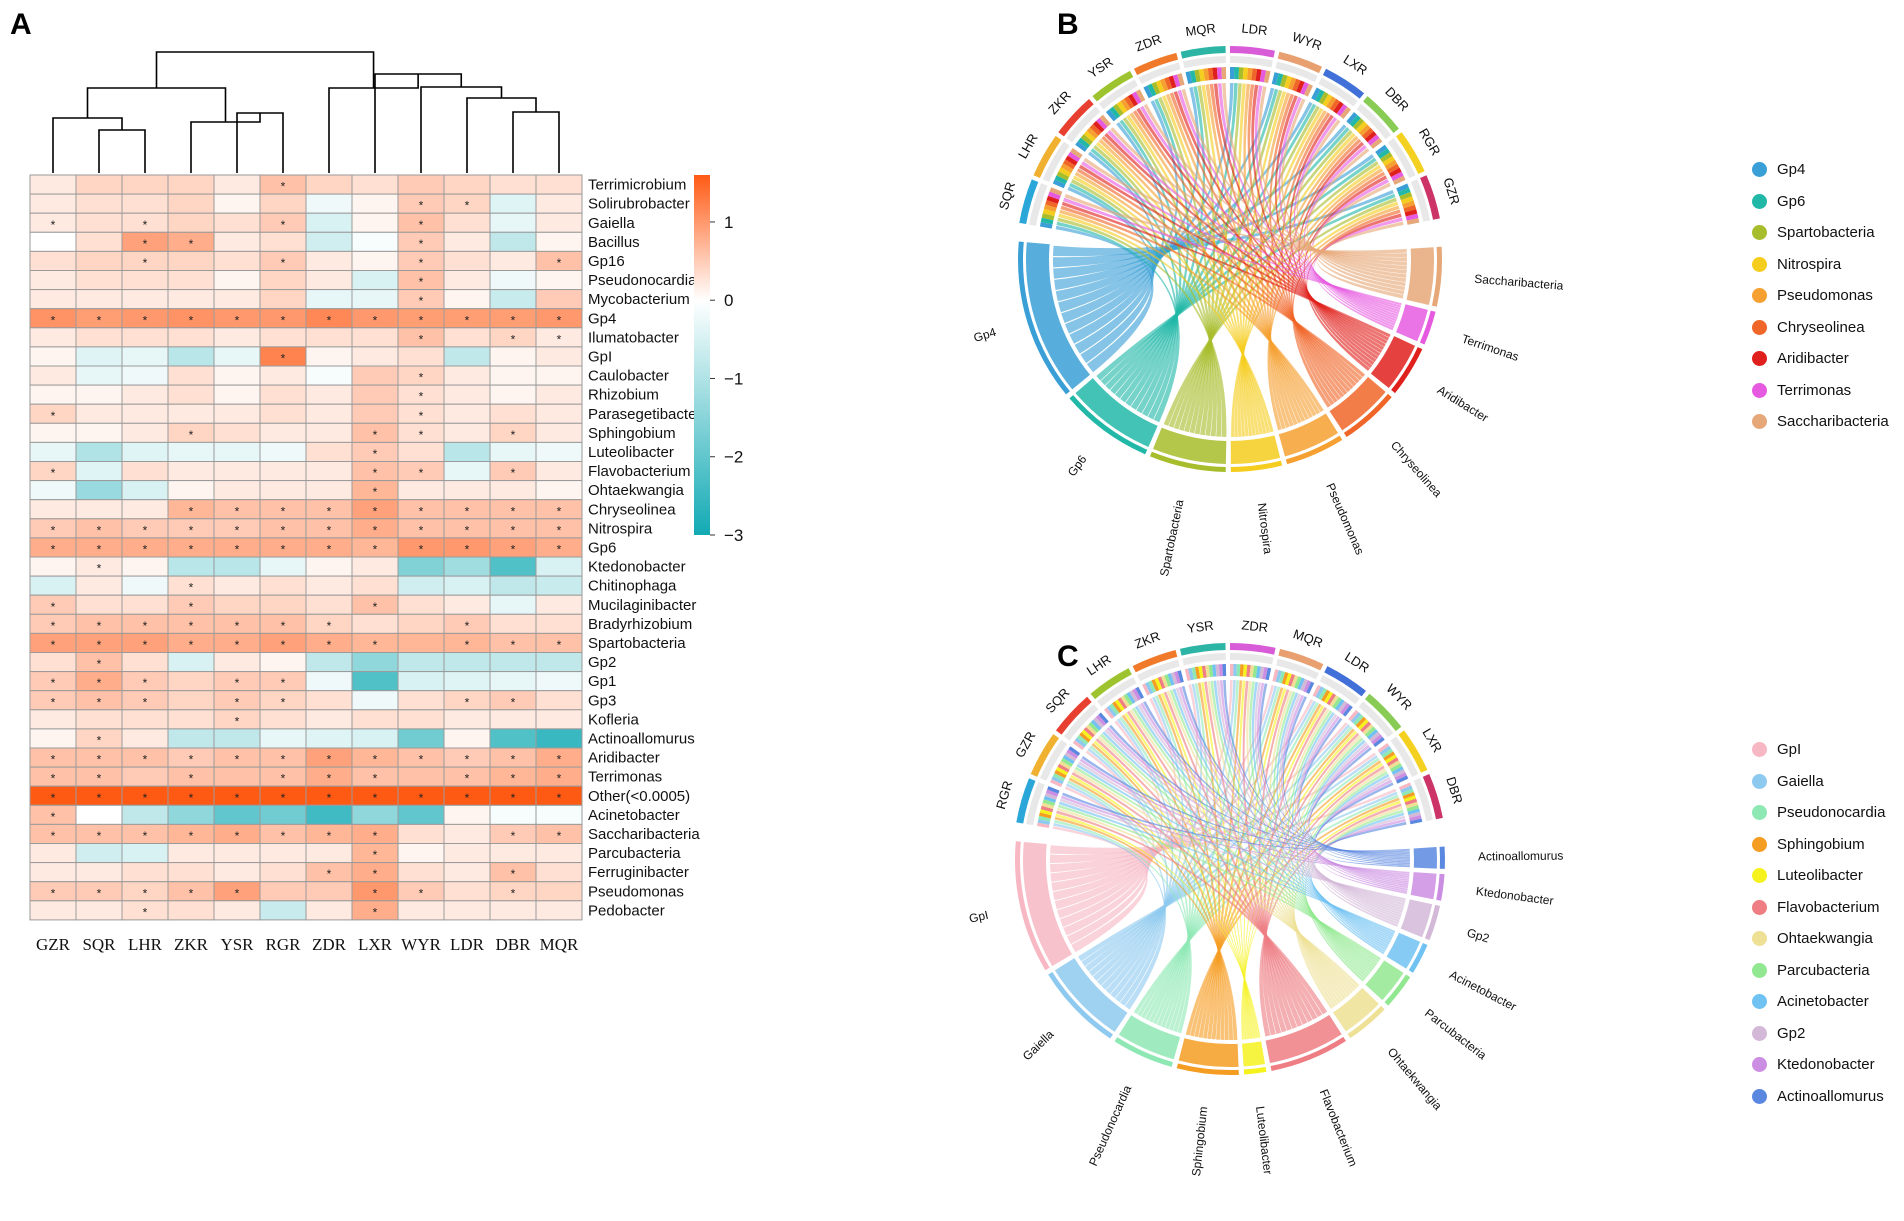  I want to click on row-label: Chryseolinea, so click(632, 509).